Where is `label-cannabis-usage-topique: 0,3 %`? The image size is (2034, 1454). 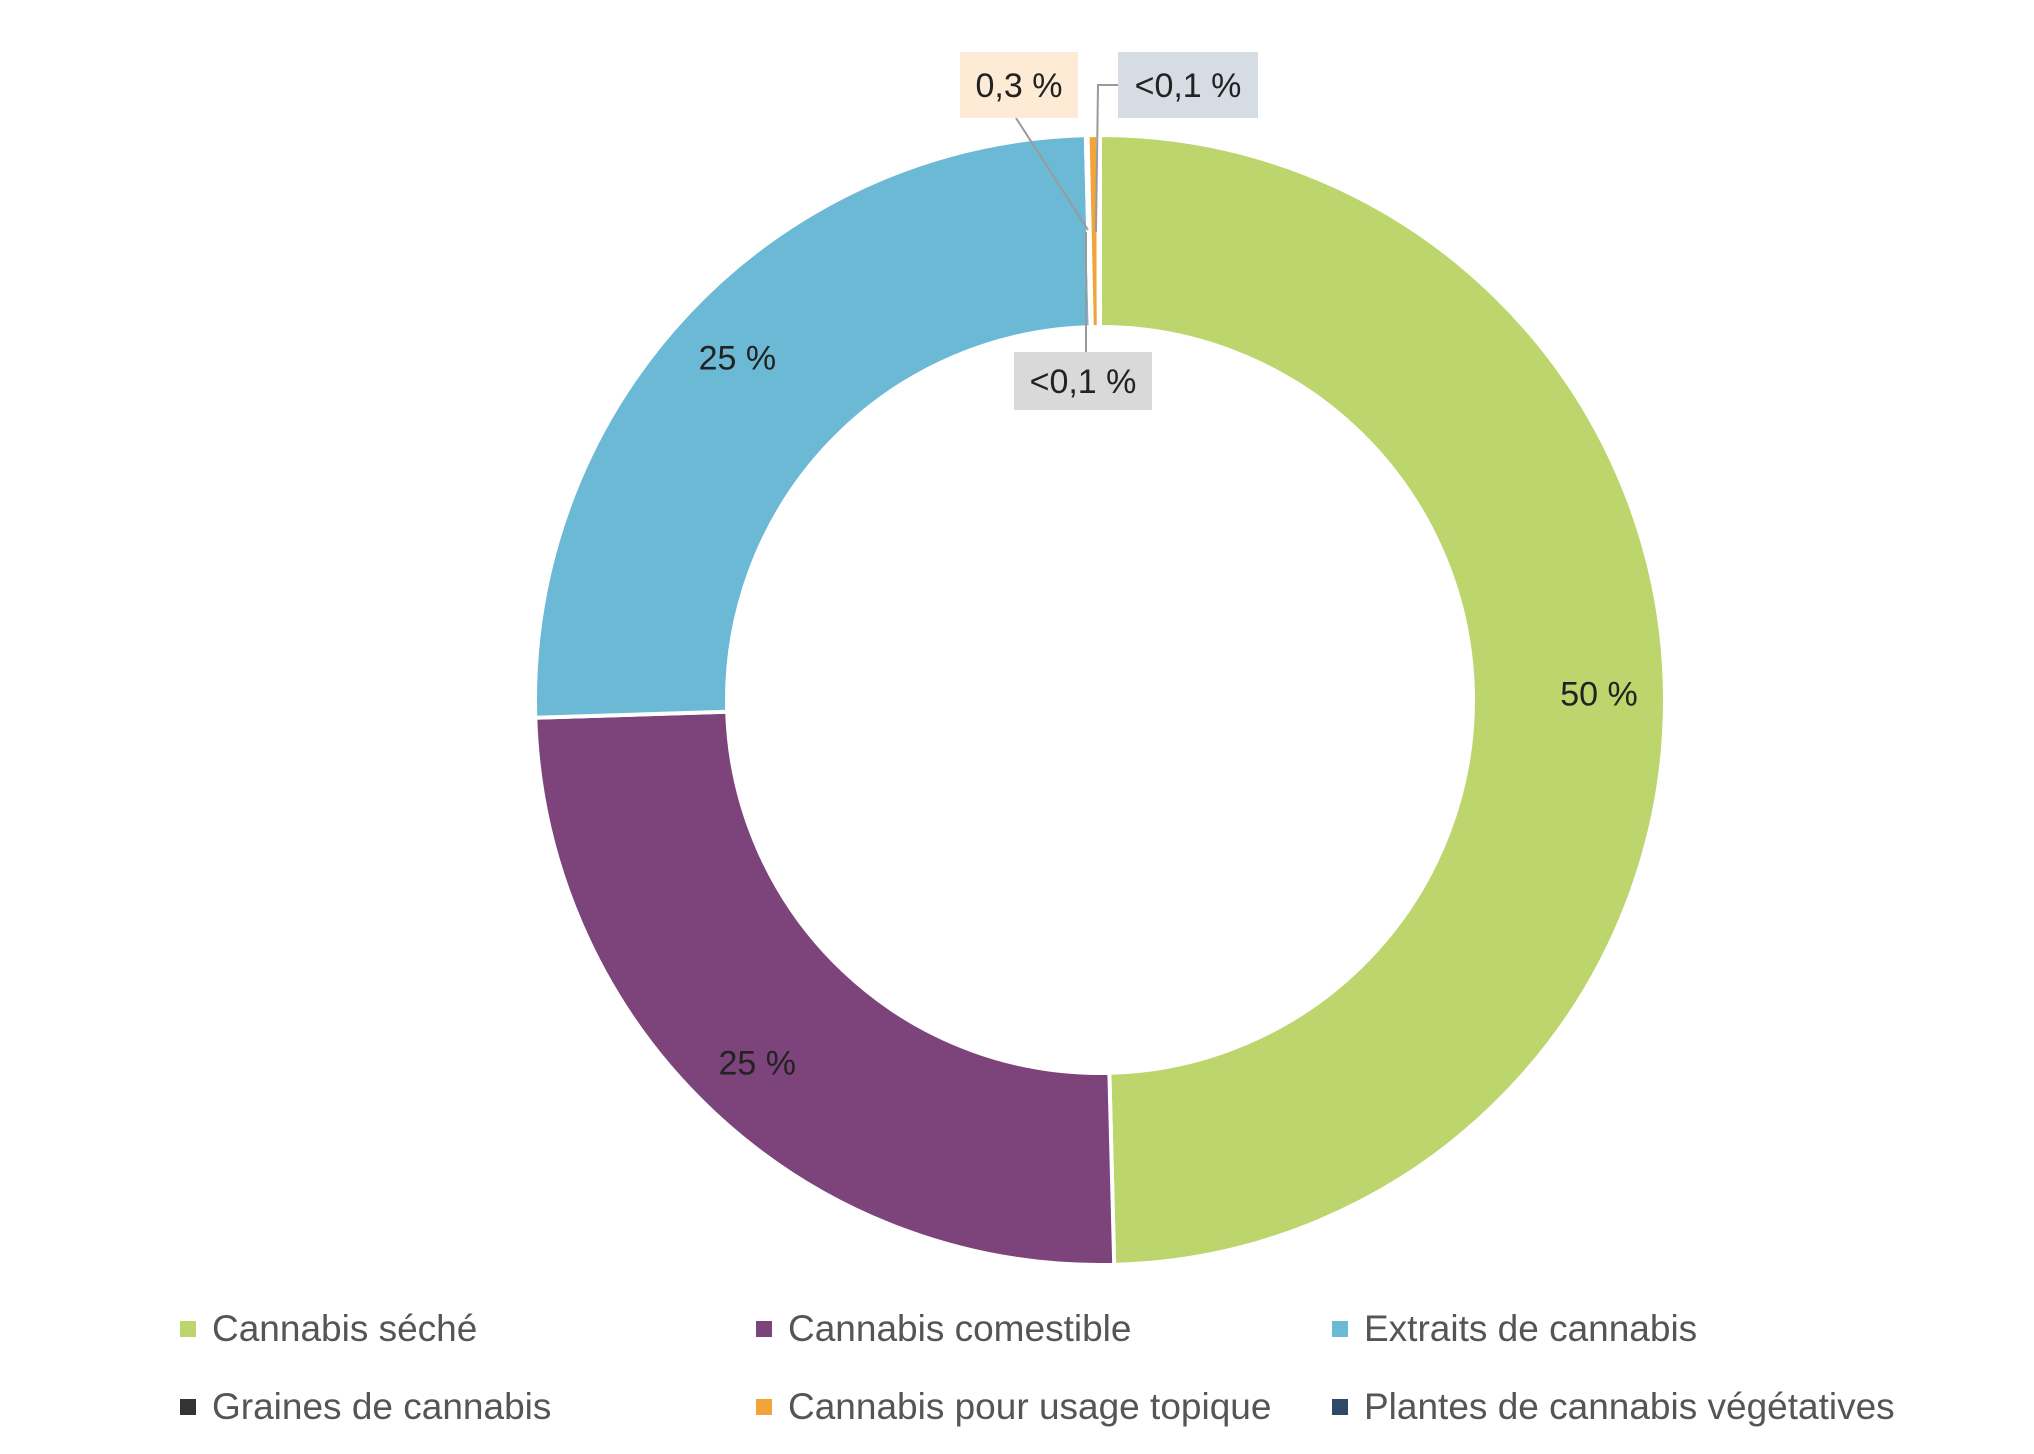
label-cannabis-usage-topique: 0,3 % is located at coordinates (1019, 86).